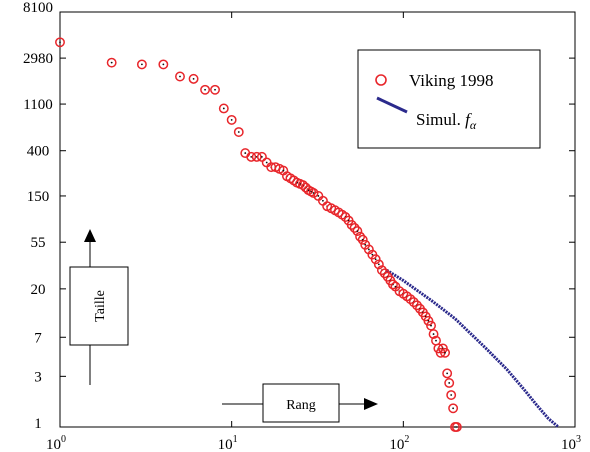 The height and width of the screenshot is (452, 590). I want to click on simul-series, so click(472, 348).